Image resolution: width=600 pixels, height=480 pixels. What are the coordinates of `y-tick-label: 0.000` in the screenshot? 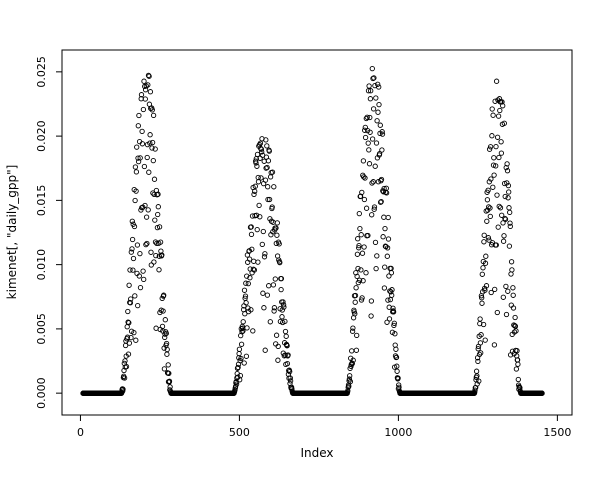 It's located at (41, 393).